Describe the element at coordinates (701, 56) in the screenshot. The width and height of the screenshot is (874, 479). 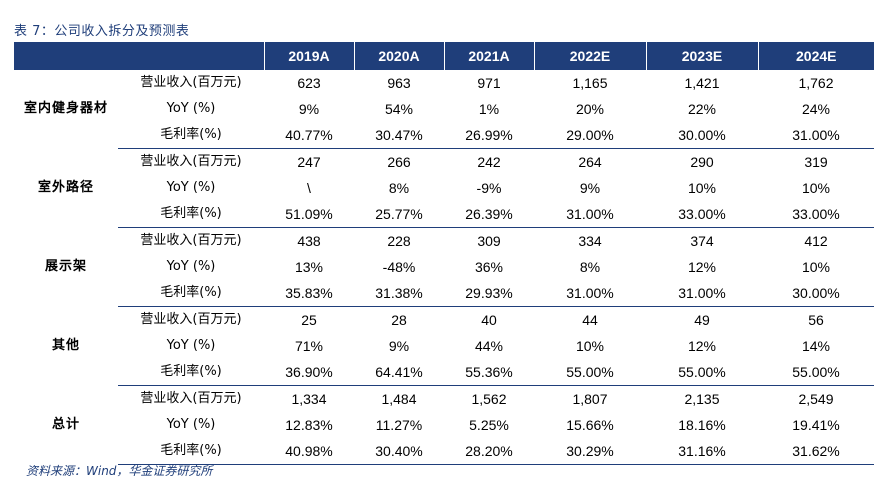
I see `header-cell-2023e: 2023E` at that location.